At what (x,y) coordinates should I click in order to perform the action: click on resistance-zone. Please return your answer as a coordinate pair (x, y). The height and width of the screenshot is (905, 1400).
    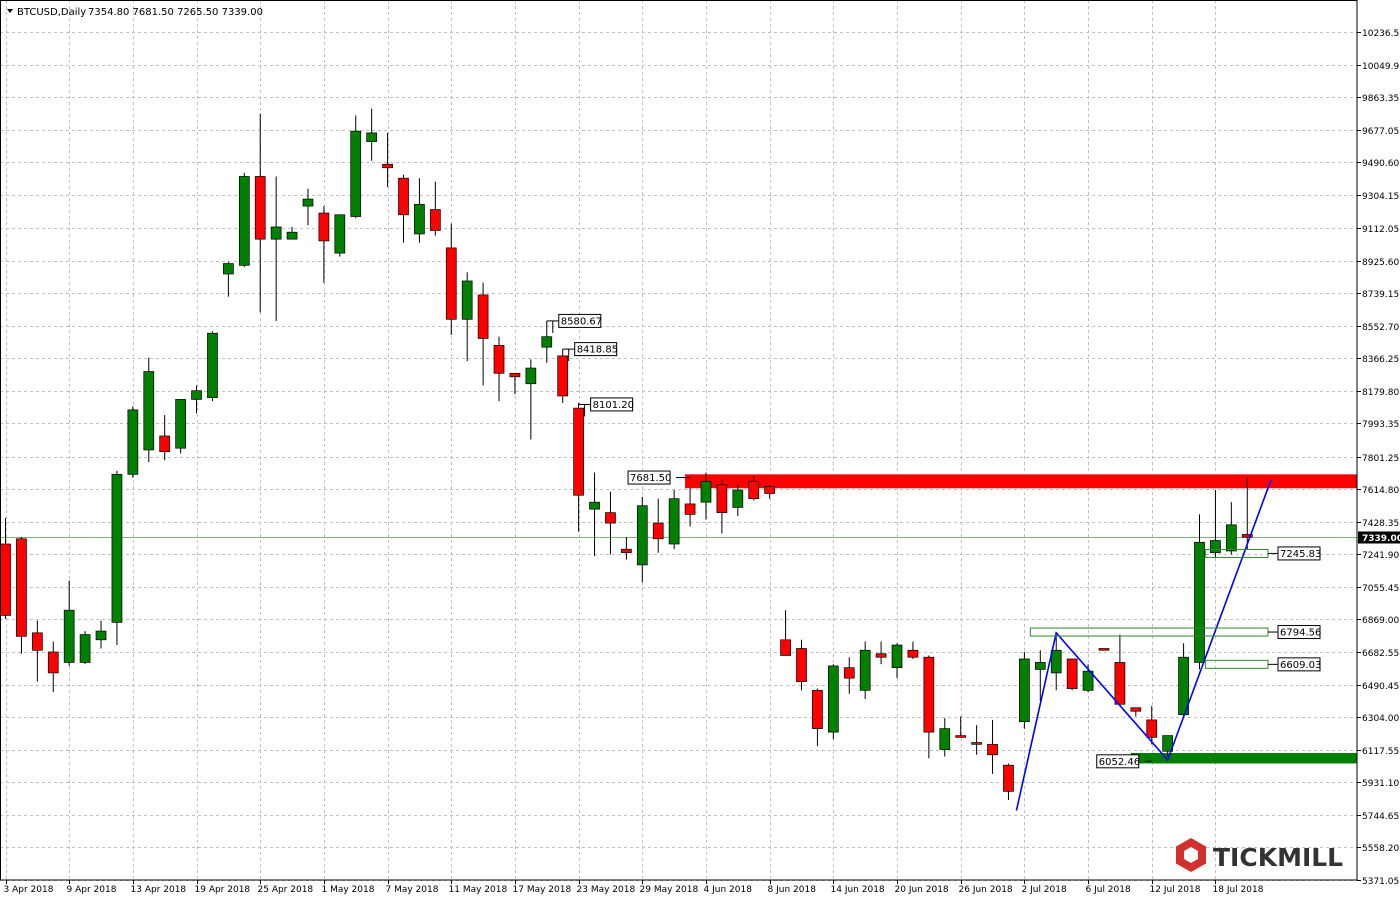
    Looking at the image, I should click on (1021, 481).